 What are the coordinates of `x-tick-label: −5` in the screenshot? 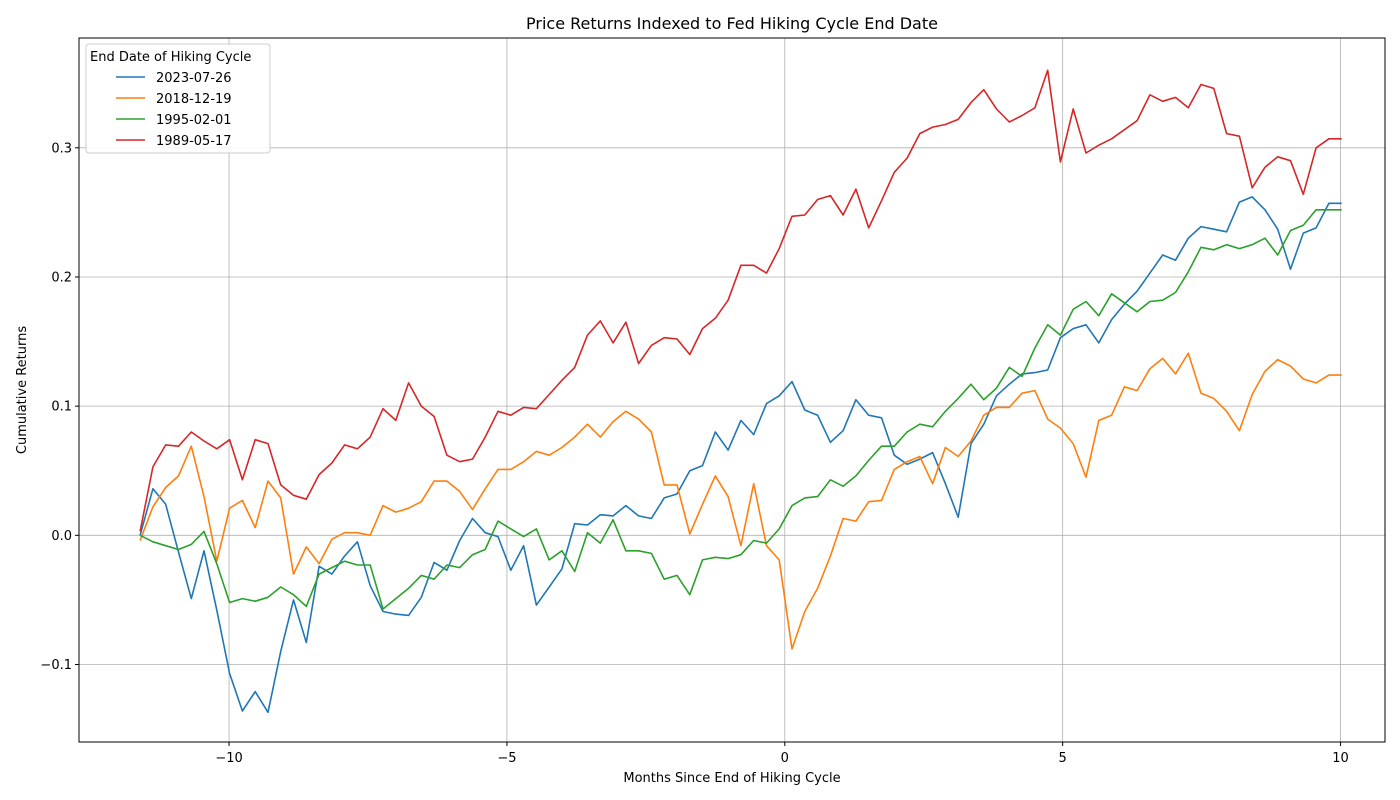 It's located at (506, 758).